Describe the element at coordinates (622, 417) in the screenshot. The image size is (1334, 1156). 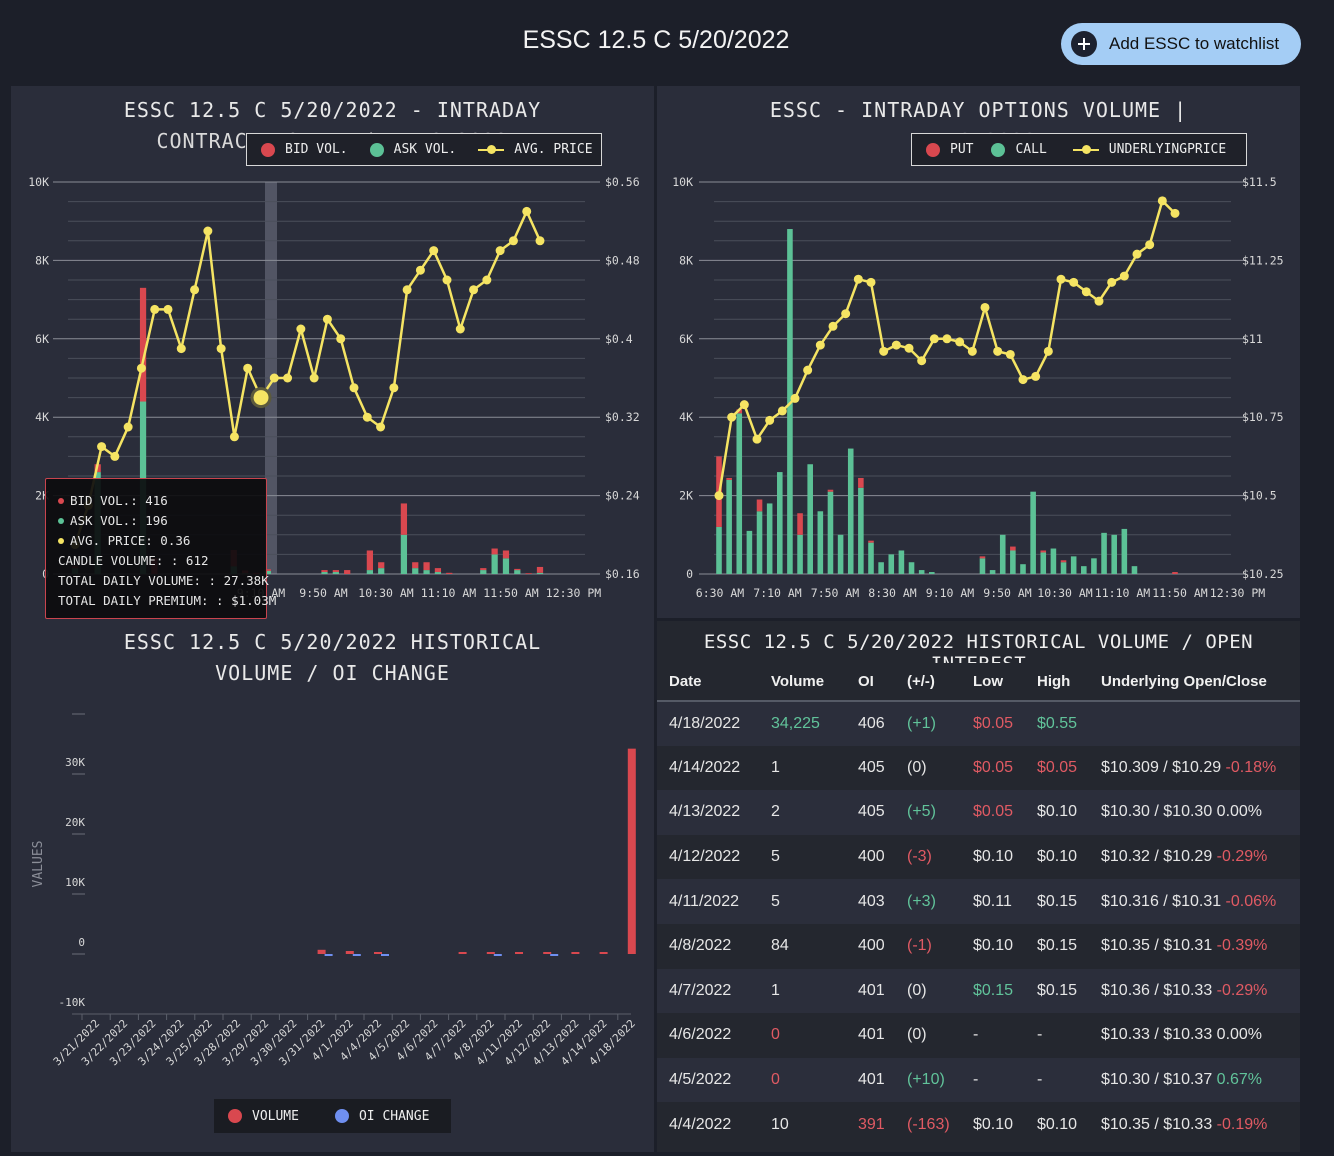
I see `y2-tick-label: $0.32` at that location.